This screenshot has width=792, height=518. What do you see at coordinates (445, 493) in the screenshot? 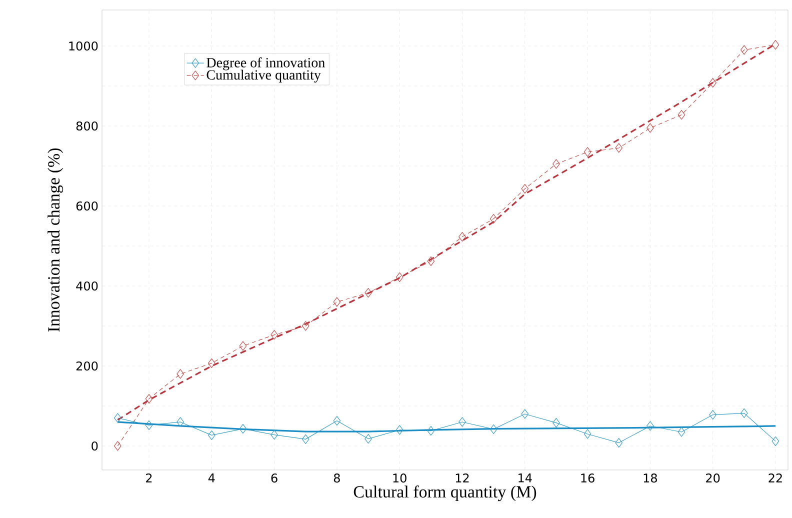
I see `x-axis-title: Cultural form quantity (M)` at bounding box center [445, 493].